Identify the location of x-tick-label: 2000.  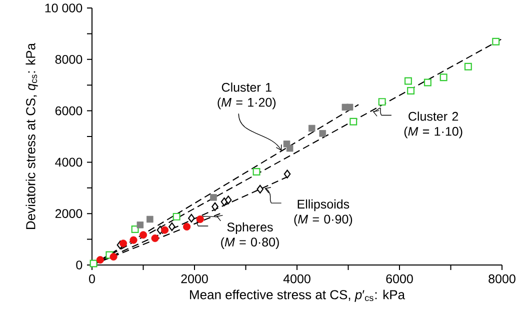
(194, 279).